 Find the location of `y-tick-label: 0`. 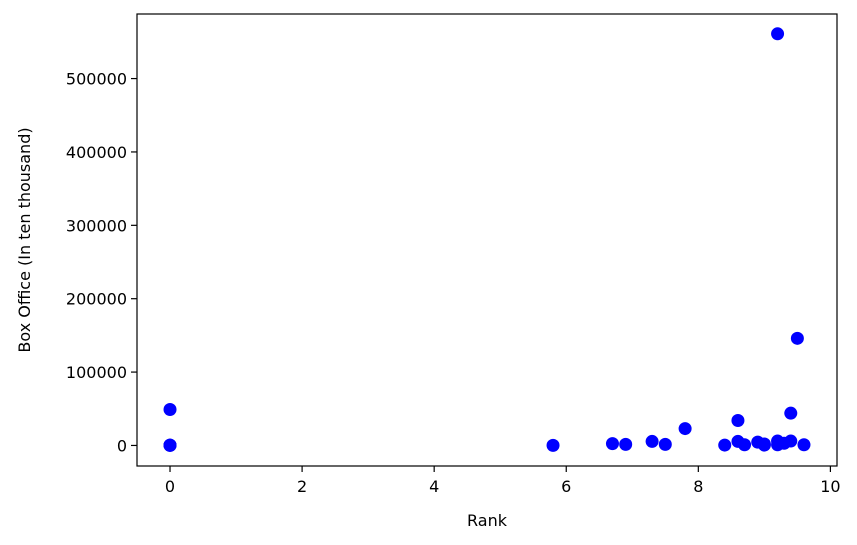

y-tick-label: 0 is located at coordinates (122, 445).